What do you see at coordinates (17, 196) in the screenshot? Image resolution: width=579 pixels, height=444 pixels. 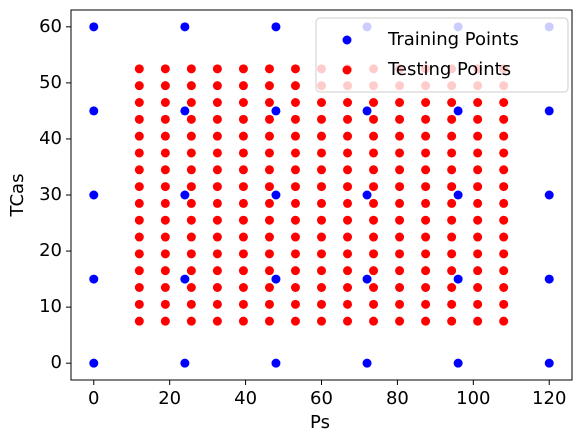 I see `y-axis-label: TCas` at bounding box center [17, 196].